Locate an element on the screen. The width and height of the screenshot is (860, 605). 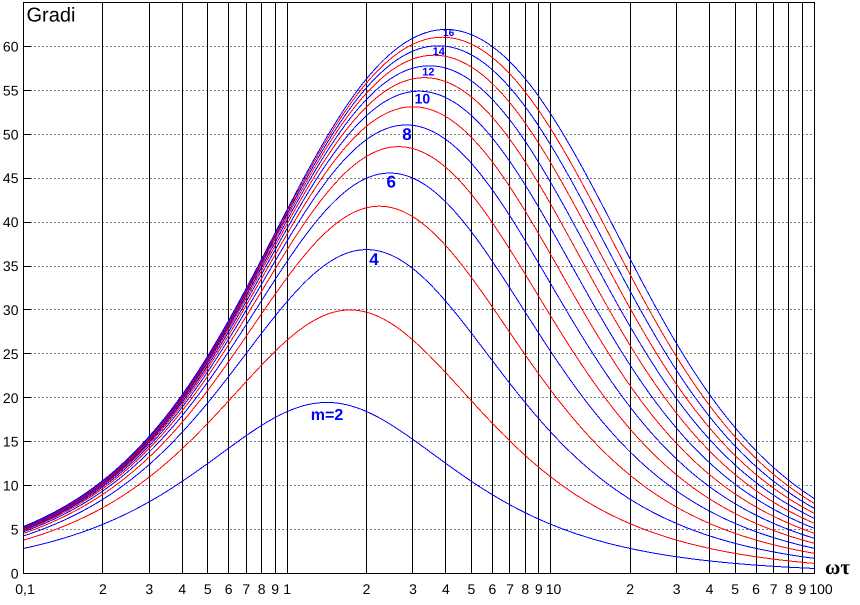
svg-text: 60 is located at coordinates (11, 46).